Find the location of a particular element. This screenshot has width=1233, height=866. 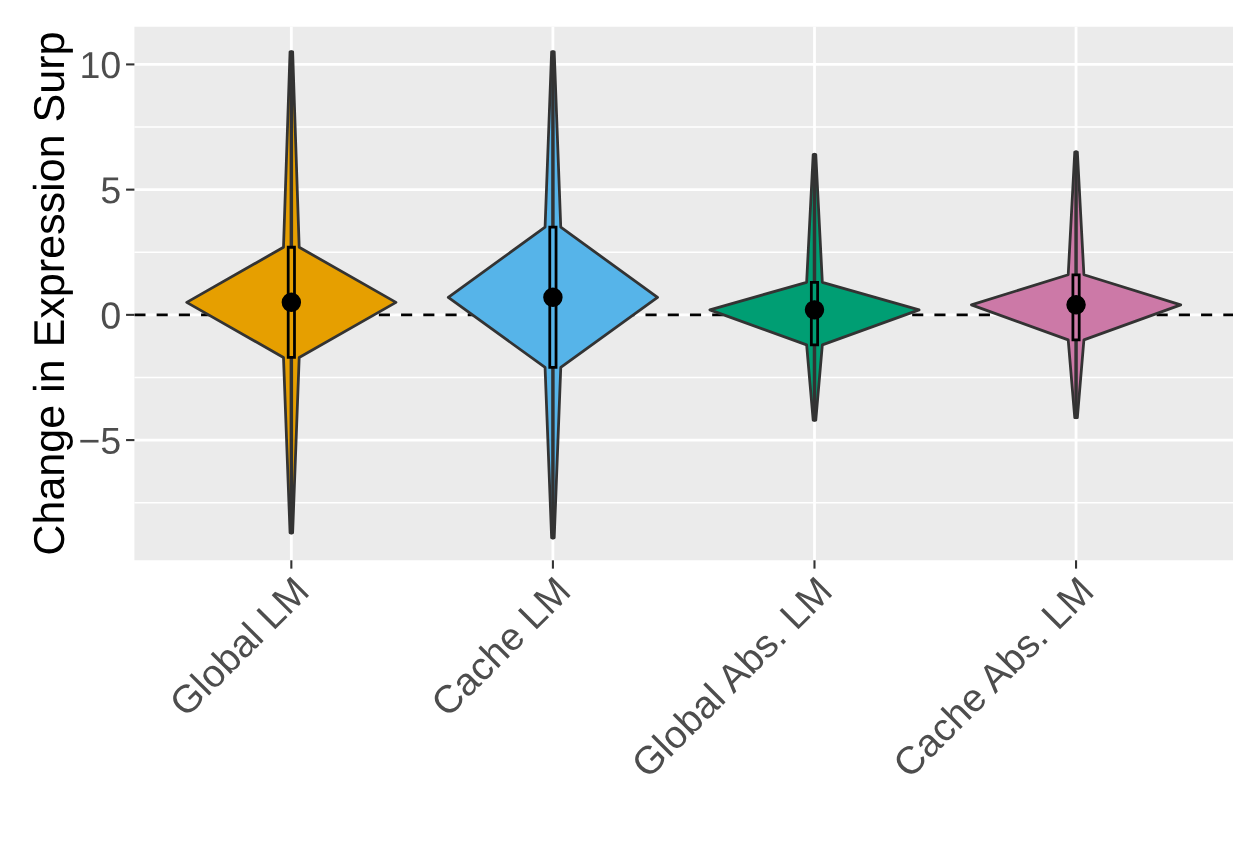

y-tick-label: 10 is located at coordinates (101, 65).